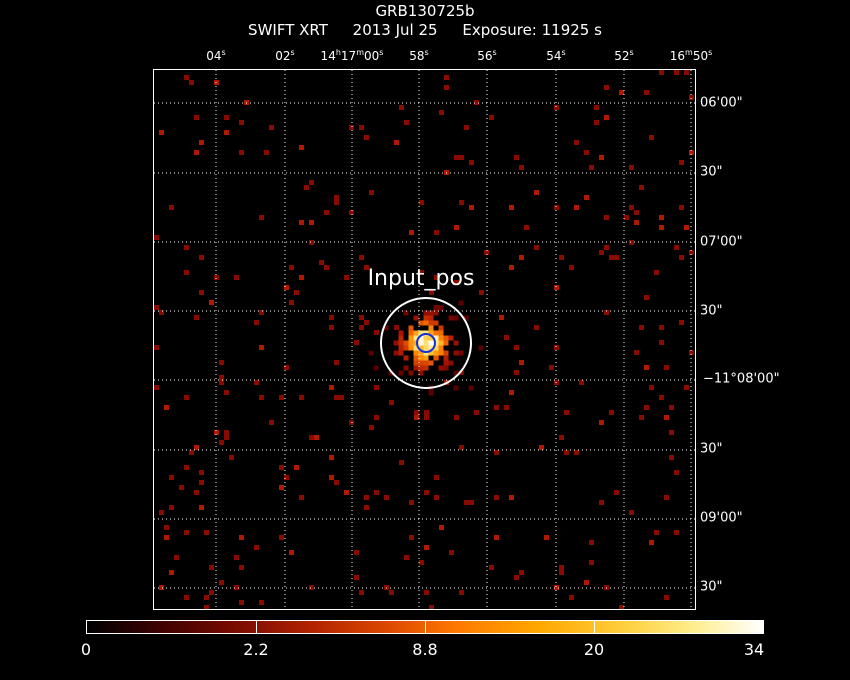  I want to click on exposure-label: Exposure: 11925 s, so click(532, 30).